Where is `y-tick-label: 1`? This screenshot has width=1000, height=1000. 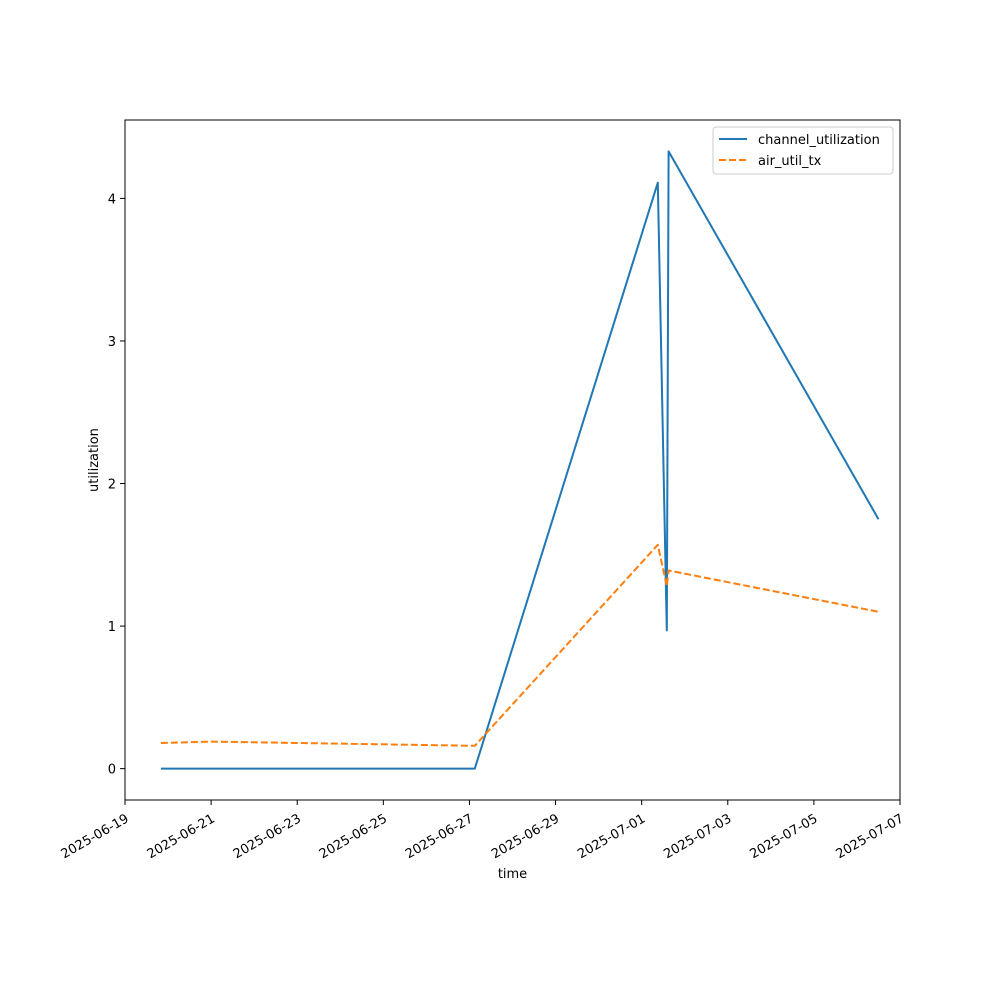
y-tick-label: 1 is located at coordinates (112, 627).